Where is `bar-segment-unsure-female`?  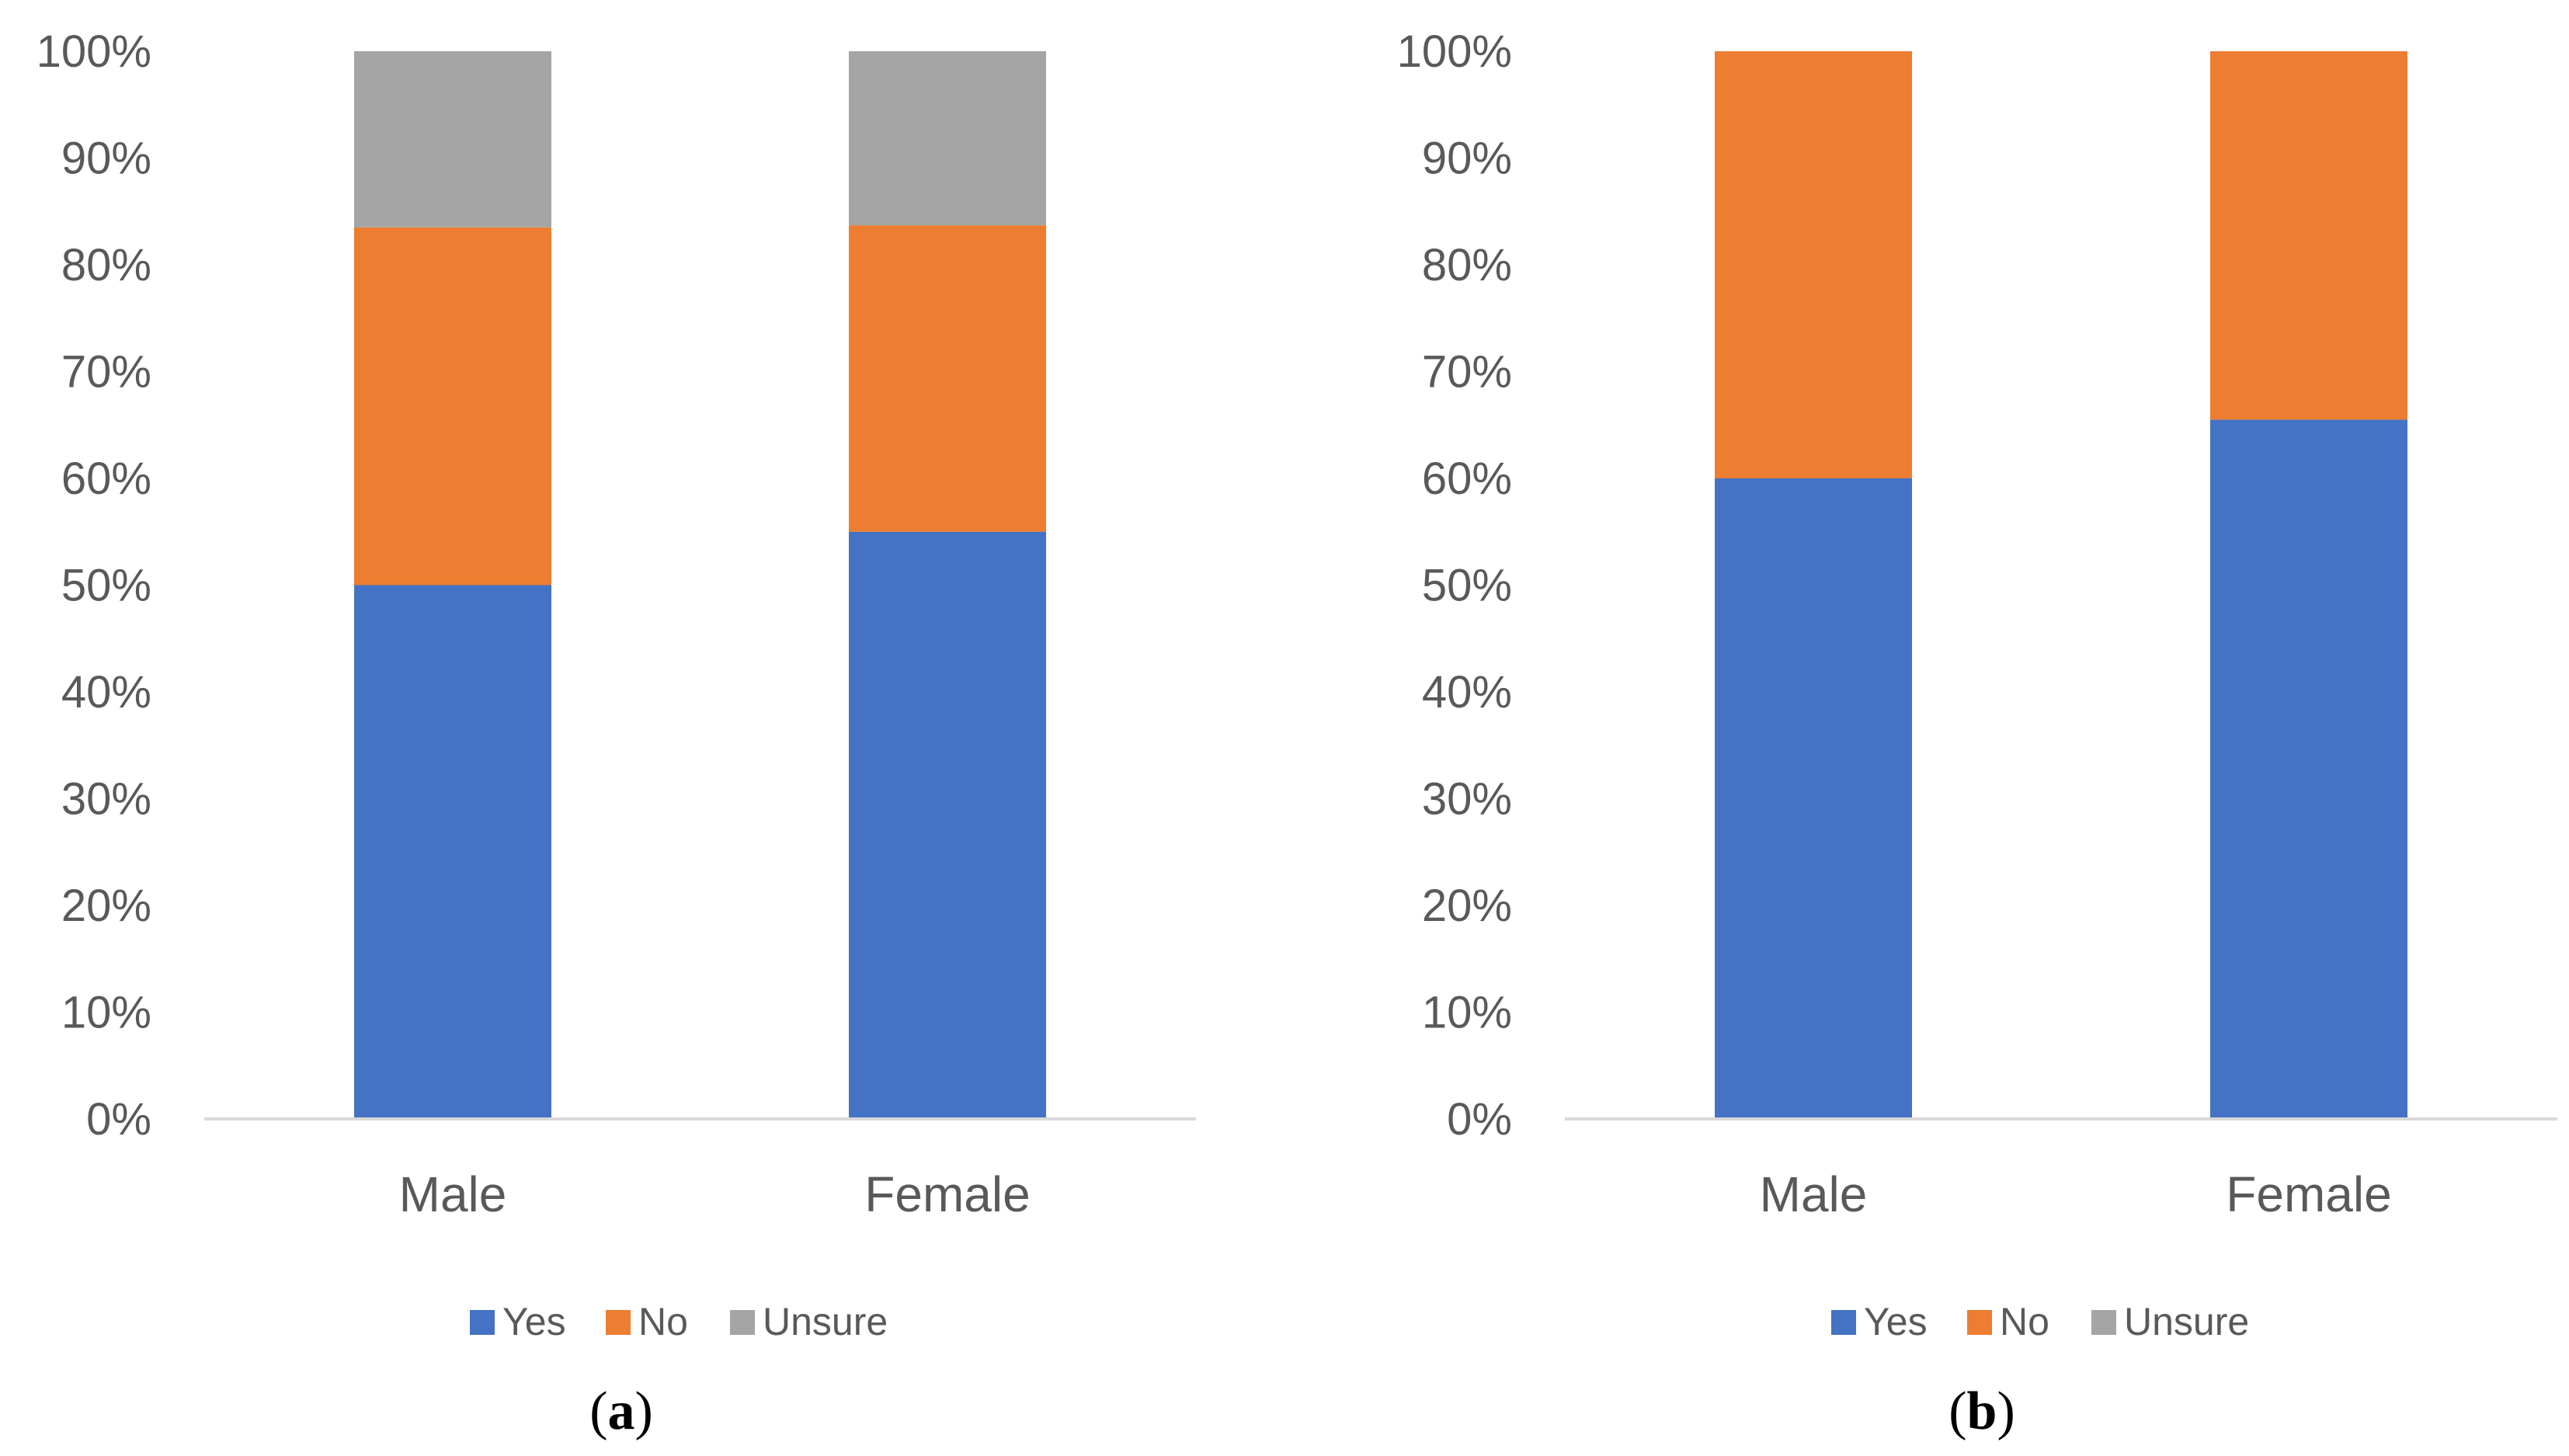
bar-segment-unsure-female is located at coordinates (947, 138).